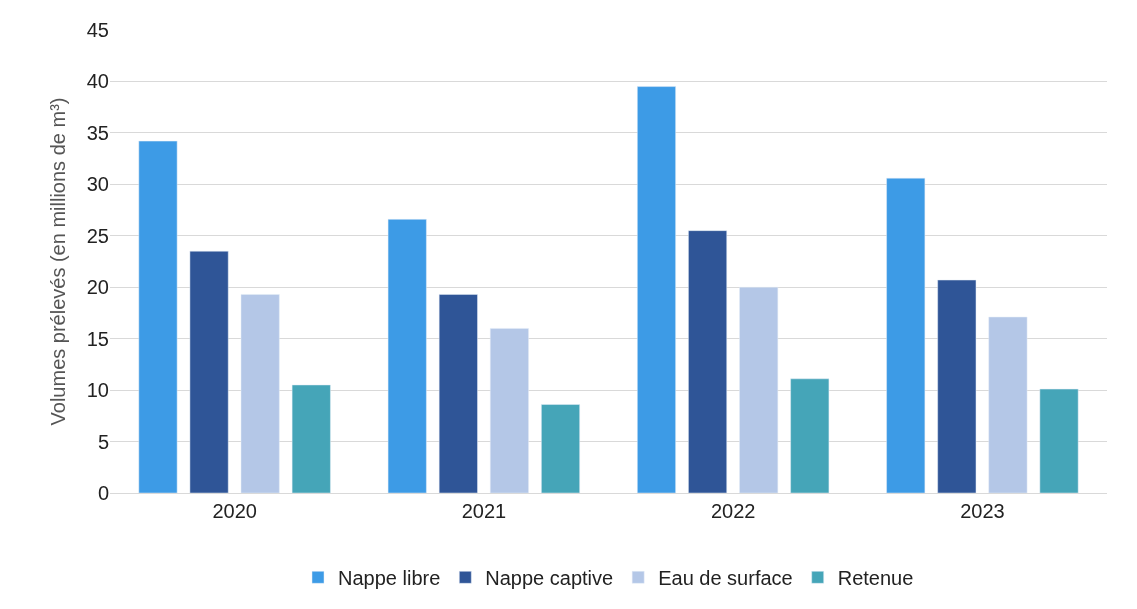  I want to click on y-tick-label: 45, so click(97, 30).